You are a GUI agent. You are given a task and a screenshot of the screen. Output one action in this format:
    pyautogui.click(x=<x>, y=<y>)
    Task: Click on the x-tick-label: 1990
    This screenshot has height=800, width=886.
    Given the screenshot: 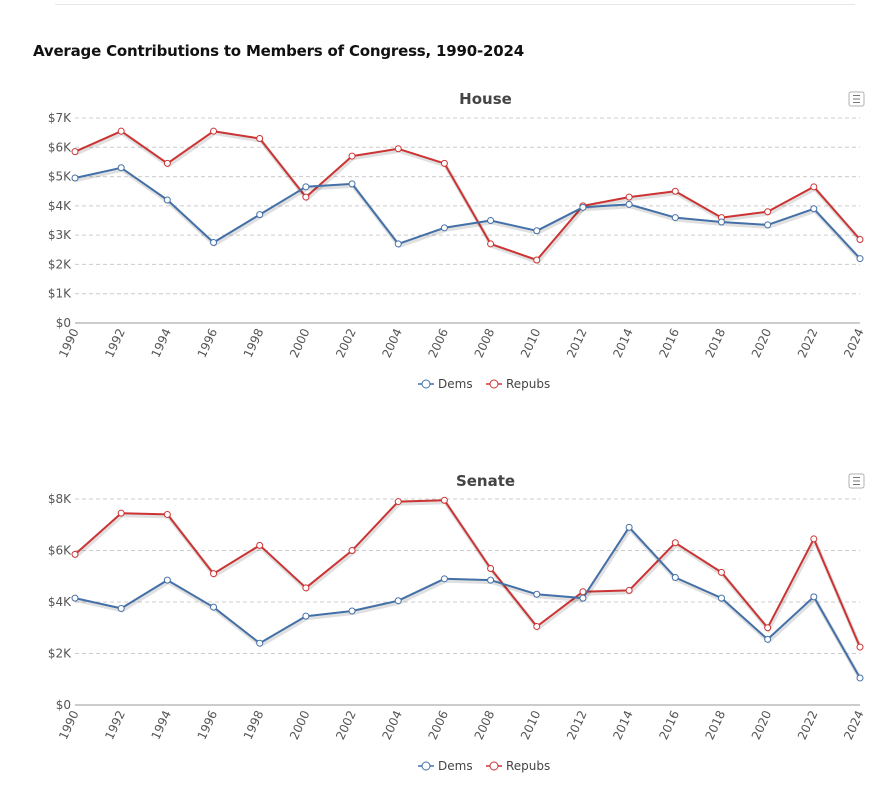 What is the action you would take?
    pyautogui.click(x=69, y=725)
    